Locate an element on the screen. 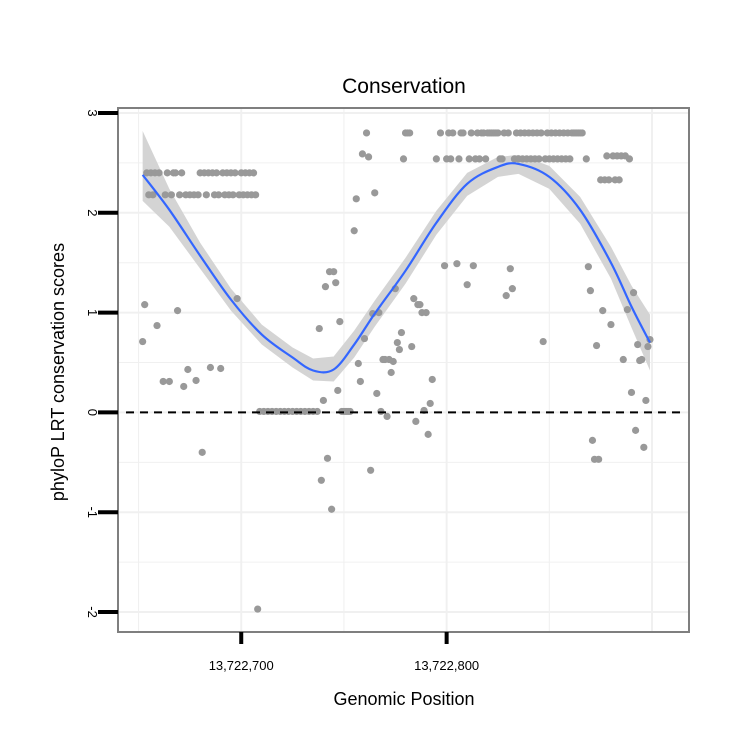 The image size is (750, 750). x-tick-label: 13,722,700 is located at coordinates (241, 665).